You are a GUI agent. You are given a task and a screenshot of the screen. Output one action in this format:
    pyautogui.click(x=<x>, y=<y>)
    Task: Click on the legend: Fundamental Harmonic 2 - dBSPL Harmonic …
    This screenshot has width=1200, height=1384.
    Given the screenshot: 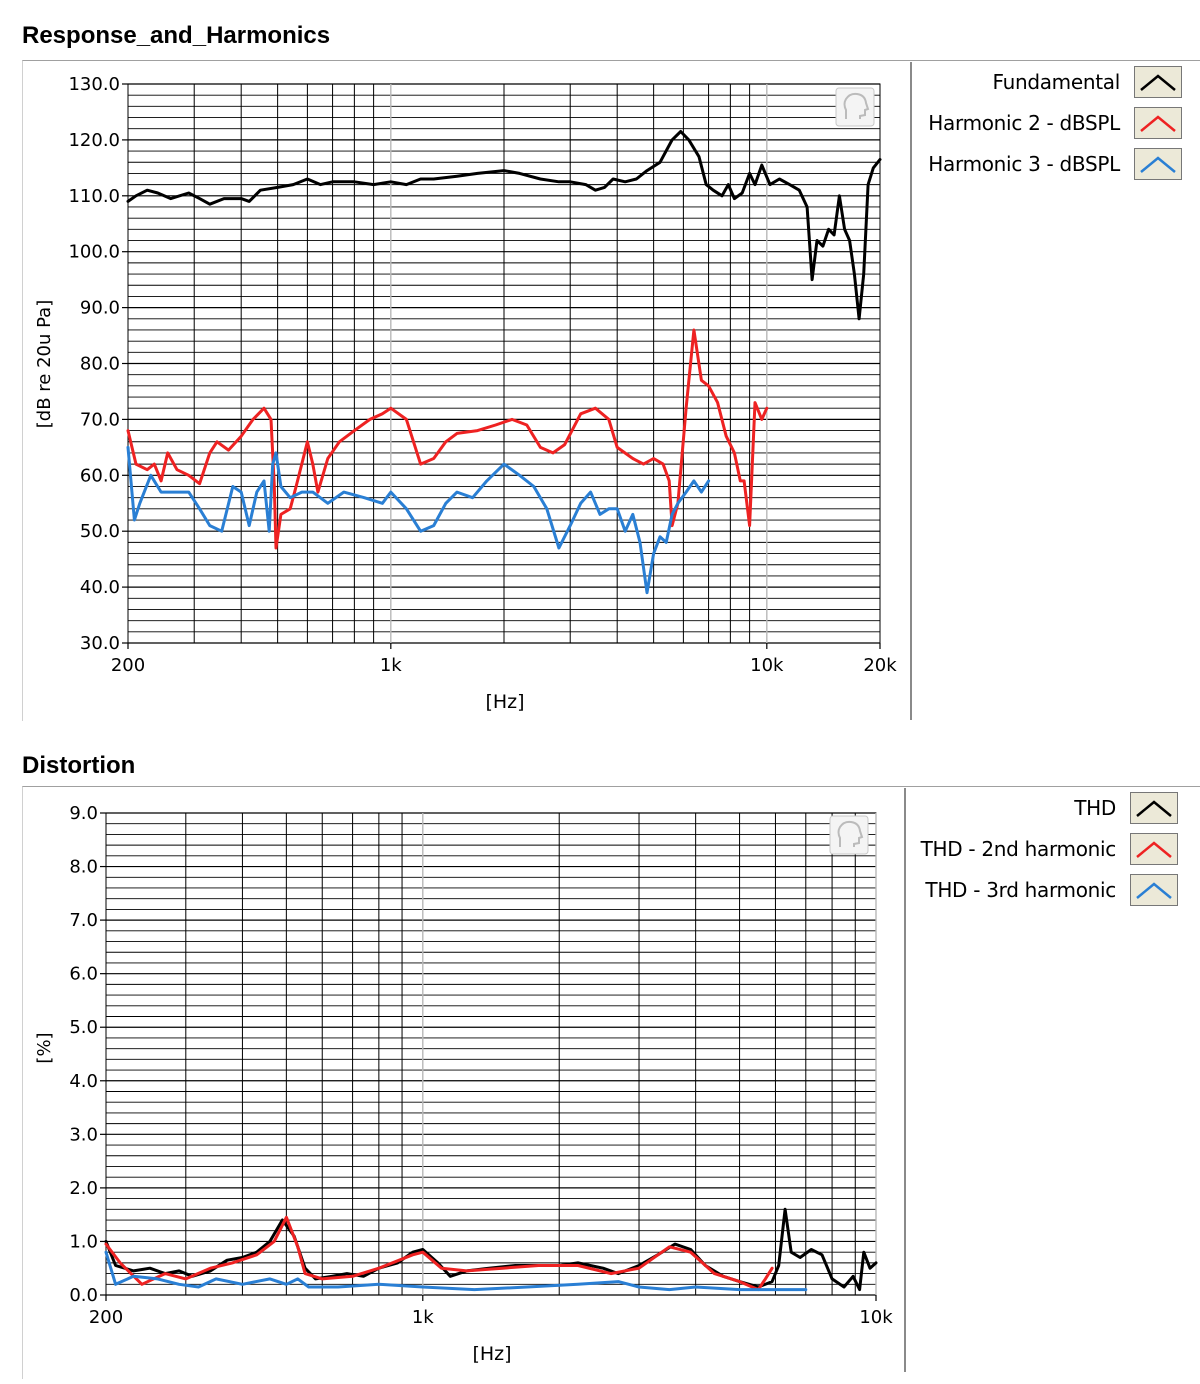 What is the action you would take?
    pyautogui.click(x=1047, y=127)
    